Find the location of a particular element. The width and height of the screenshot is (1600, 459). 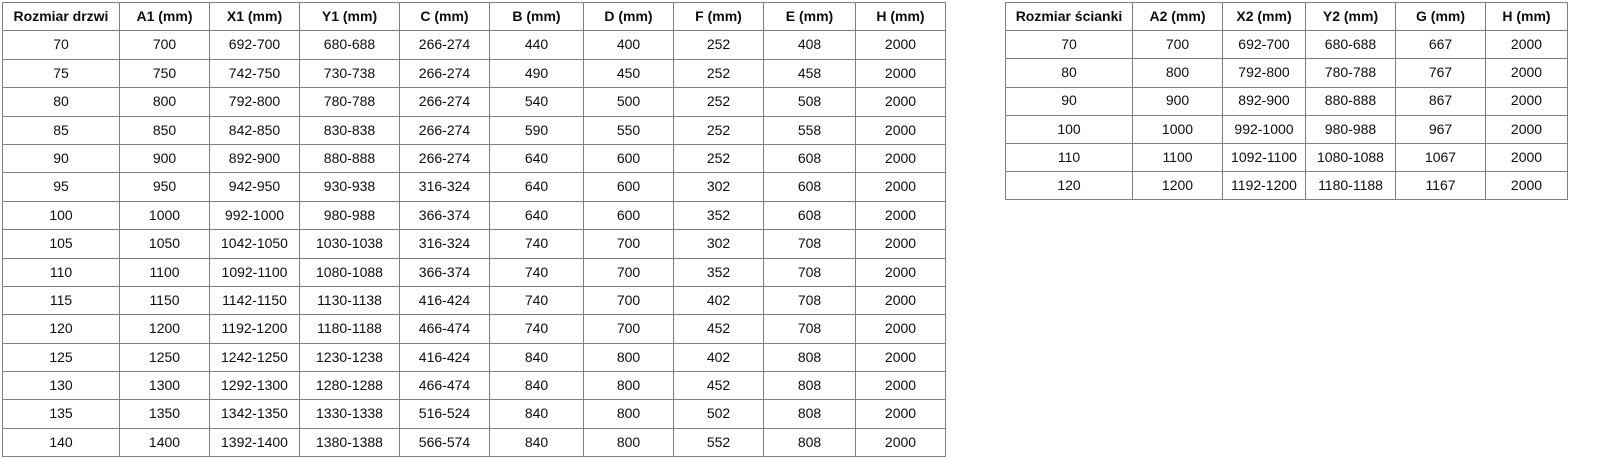

table-cell: 1067 is located at coordinates (1440, 157).